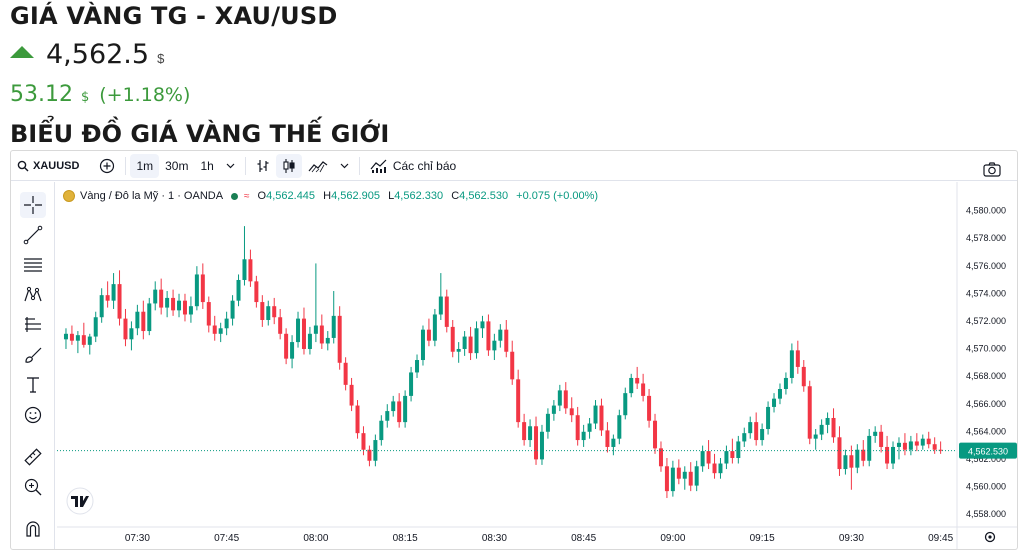 The height and width of the screenshot is (555, 1024). What do you see at coordinates (318, 166) in the screenshot?
I see `area-style-button` at bounding box center [318, 166].